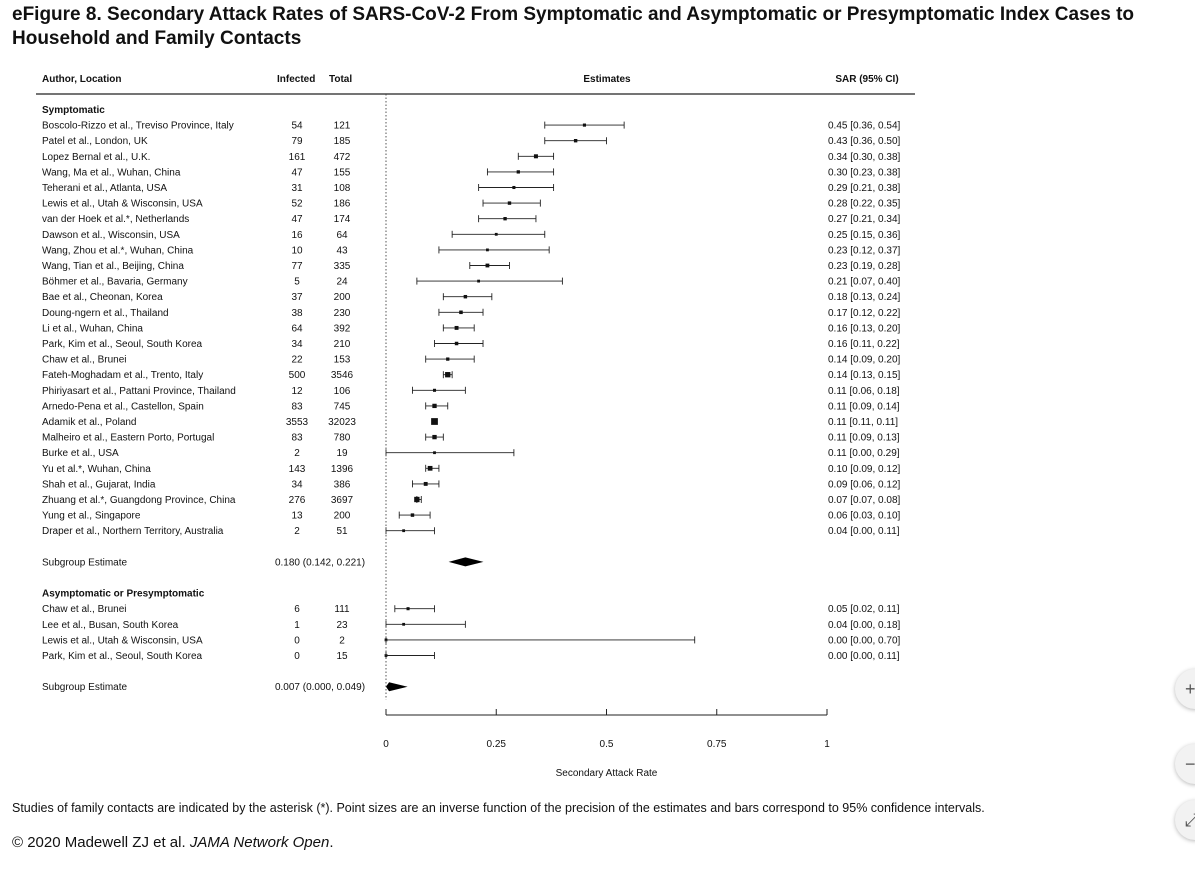  Describe the element at coordinates (113, 266) in the screenshot. I see `study-label: Wang, Tian et al., Beijing, China` at that location.